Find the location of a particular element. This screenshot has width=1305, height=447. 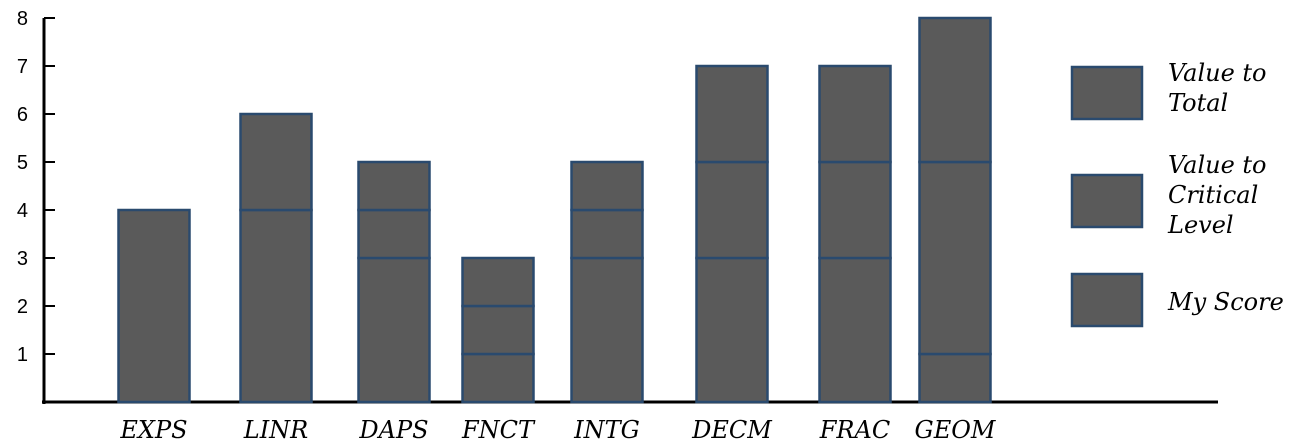

y-tick-label: 7 is located at coordinates (22, 67).